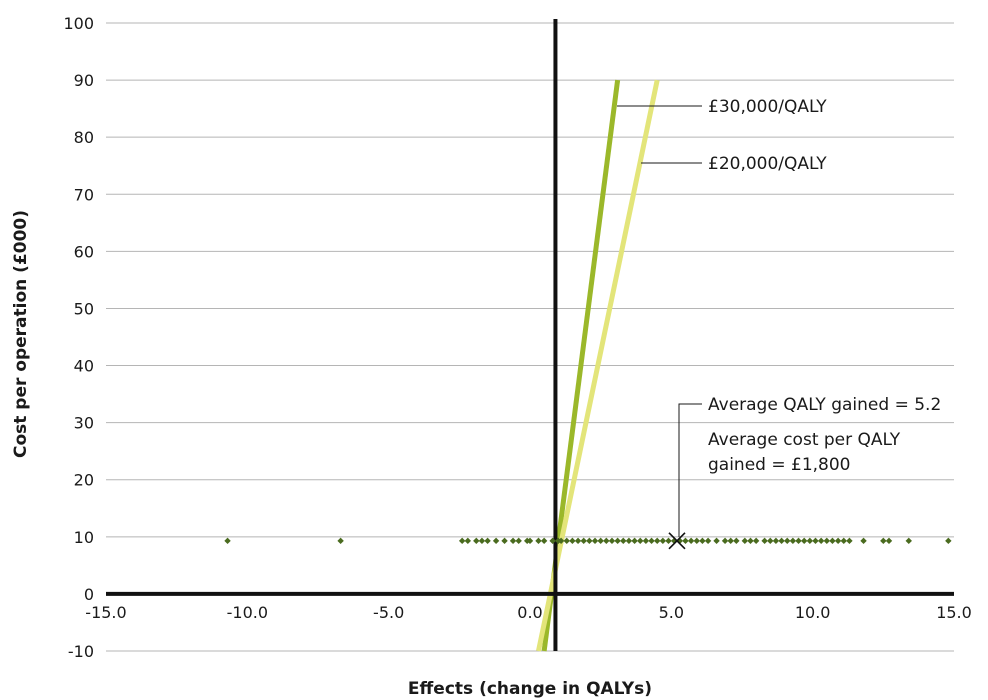 The width and height of the screenshot is (988, 700). Describe the element at coordinates (779, 465) in the screenshot. I see `label-avg-cost-2: gained = £1,800` at that location.